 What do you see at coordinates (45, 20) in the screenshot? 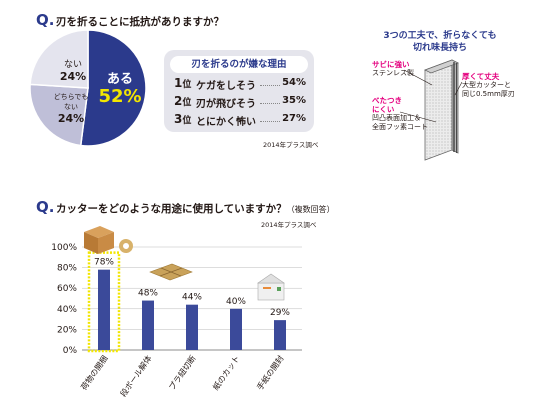
I see `q1-mark: Q.` at bounding box center [45, 20].